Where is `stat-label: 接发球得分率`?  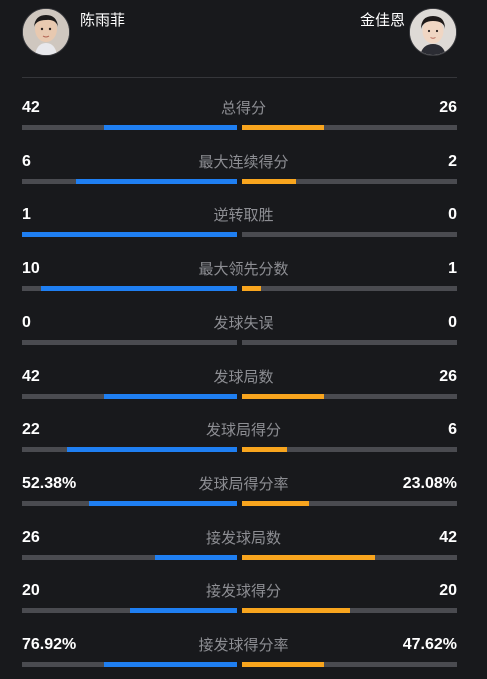
stat-label: 接发球得分率 is located at coordinates (243, 645).